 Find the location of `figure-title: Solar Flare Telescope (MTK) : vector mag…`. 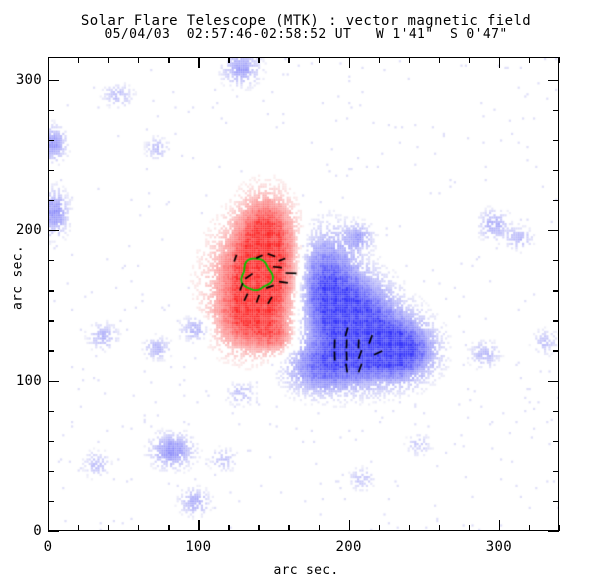

figure-title: Solar Flare Telescope (MTK) : vector mag… is located at coordinates (306, 28).